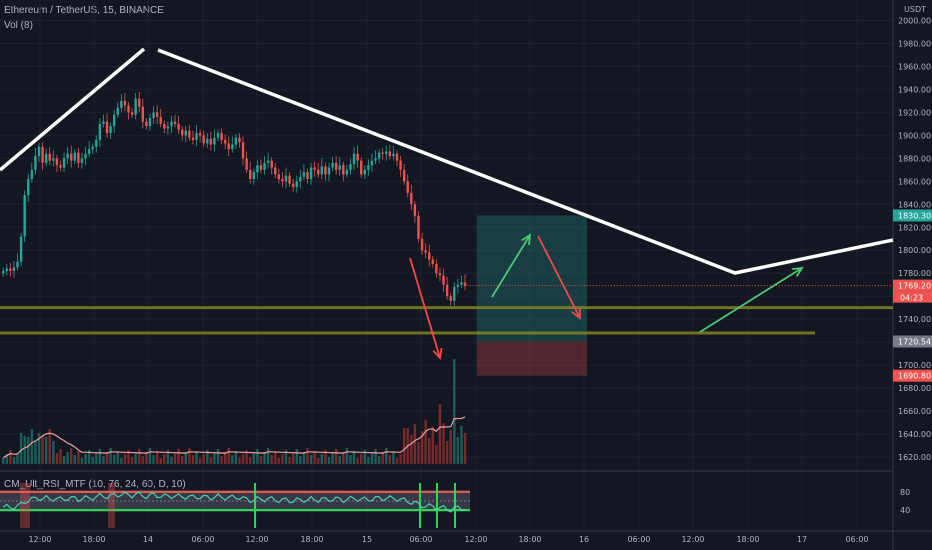 The image size is (932, 550). I want to click on y-tick-label: 1820.00, so click(914, 227).